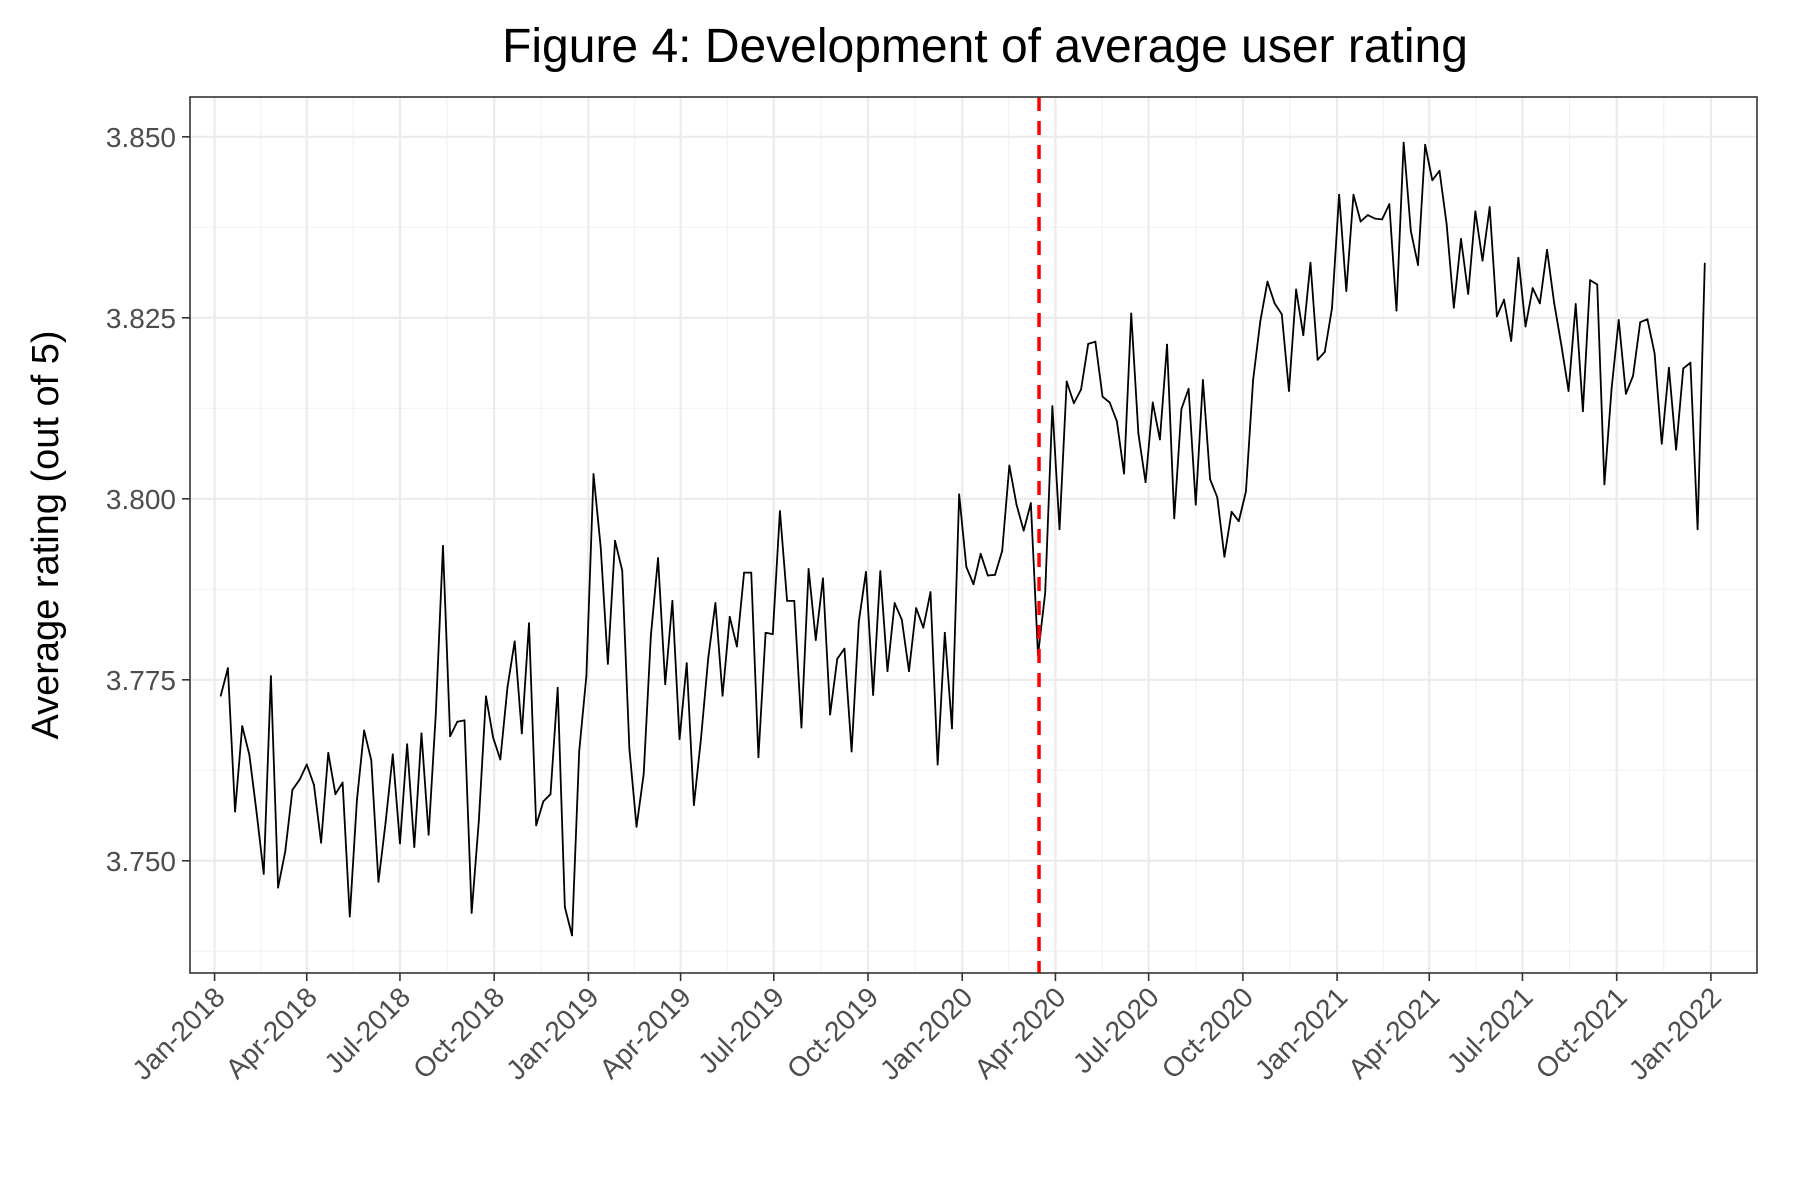 The image size is (1800, 1200). What do you see at coordinates (926, 1033) in the screenshot?
I see `x-tick-label: Jan-2020` at bounding box center [926, 1033].